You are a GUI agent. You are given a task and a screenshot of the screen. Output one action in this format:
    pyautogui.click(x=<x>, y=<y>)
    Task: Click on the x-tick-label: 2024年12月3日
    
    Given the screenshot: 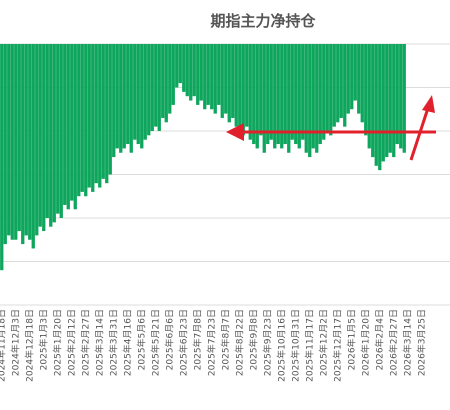 What is the action you would take?
    pyautogui.click(x=15, y=342)
    